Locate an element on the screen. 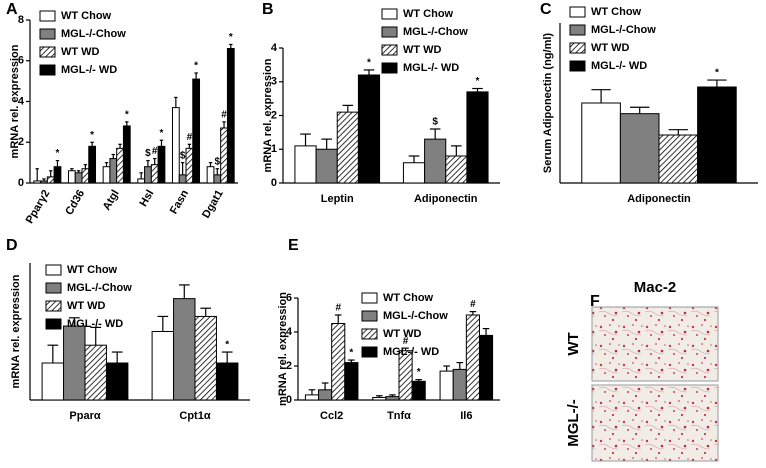 This screenshot has width=766, height=468. panel-label: E is located at coordinates (293, 245).